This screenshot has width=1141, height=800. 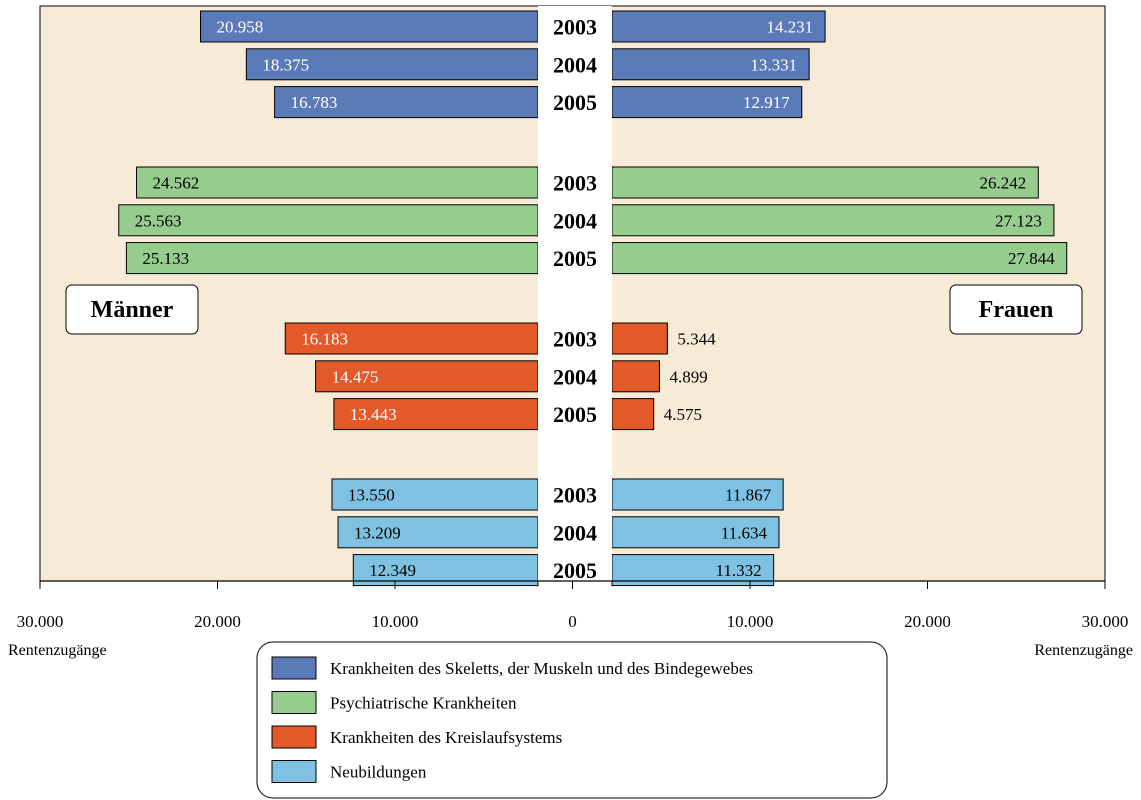 I want to click on legend-label: Psychiatrische Krankheiten, so click(x=423, y=703).